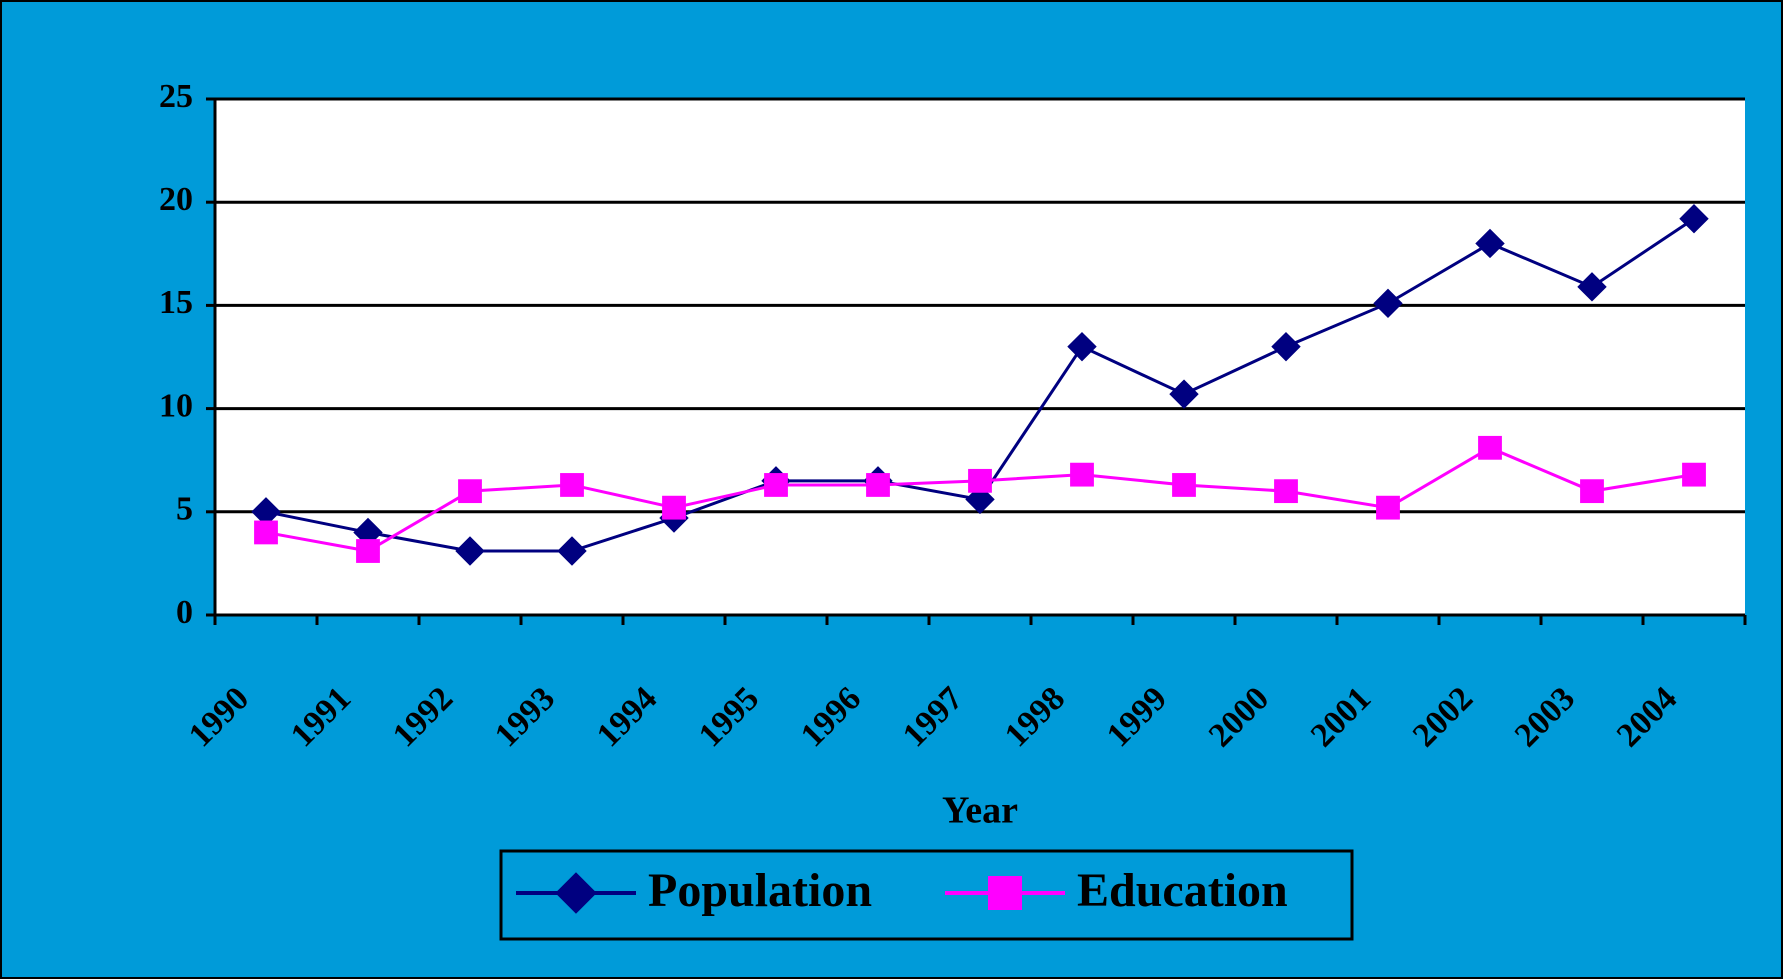 The height and width of the screenshot is (979, 1783). Describe the element at coordinates (1182, 890) in the screenshot. I see `legend-label: Education` at that location.